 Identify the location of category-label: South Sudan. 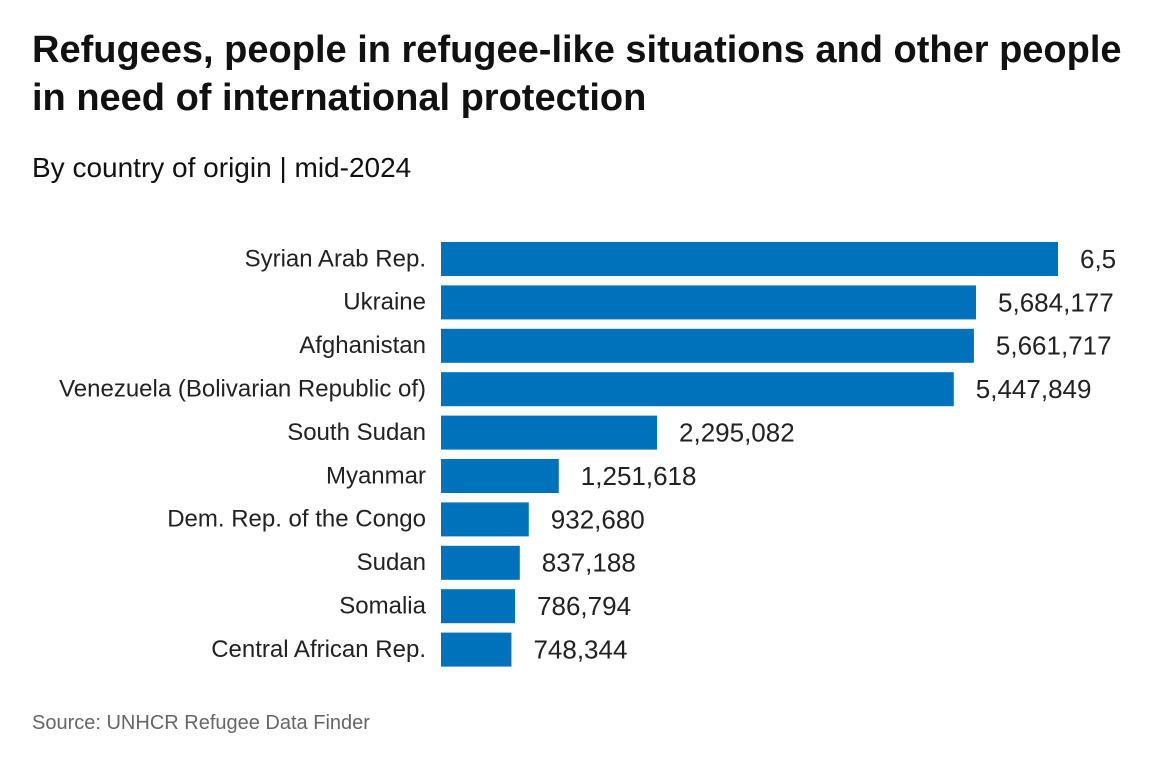
(356, 432).